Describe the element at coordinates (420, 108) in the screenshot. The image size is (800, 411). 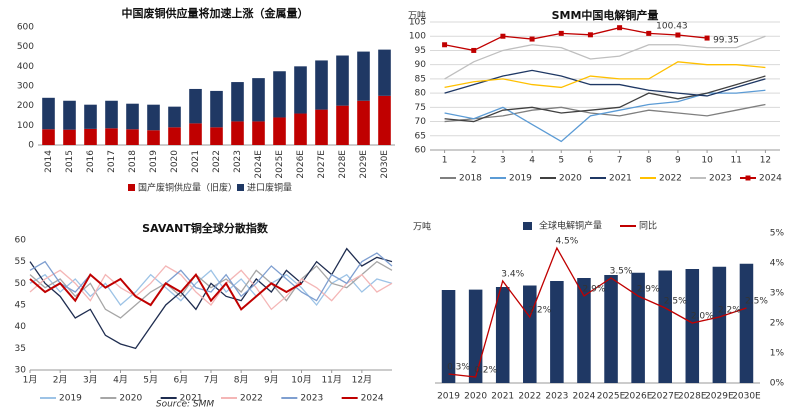
I see `y-tick-label: 75` at that location.